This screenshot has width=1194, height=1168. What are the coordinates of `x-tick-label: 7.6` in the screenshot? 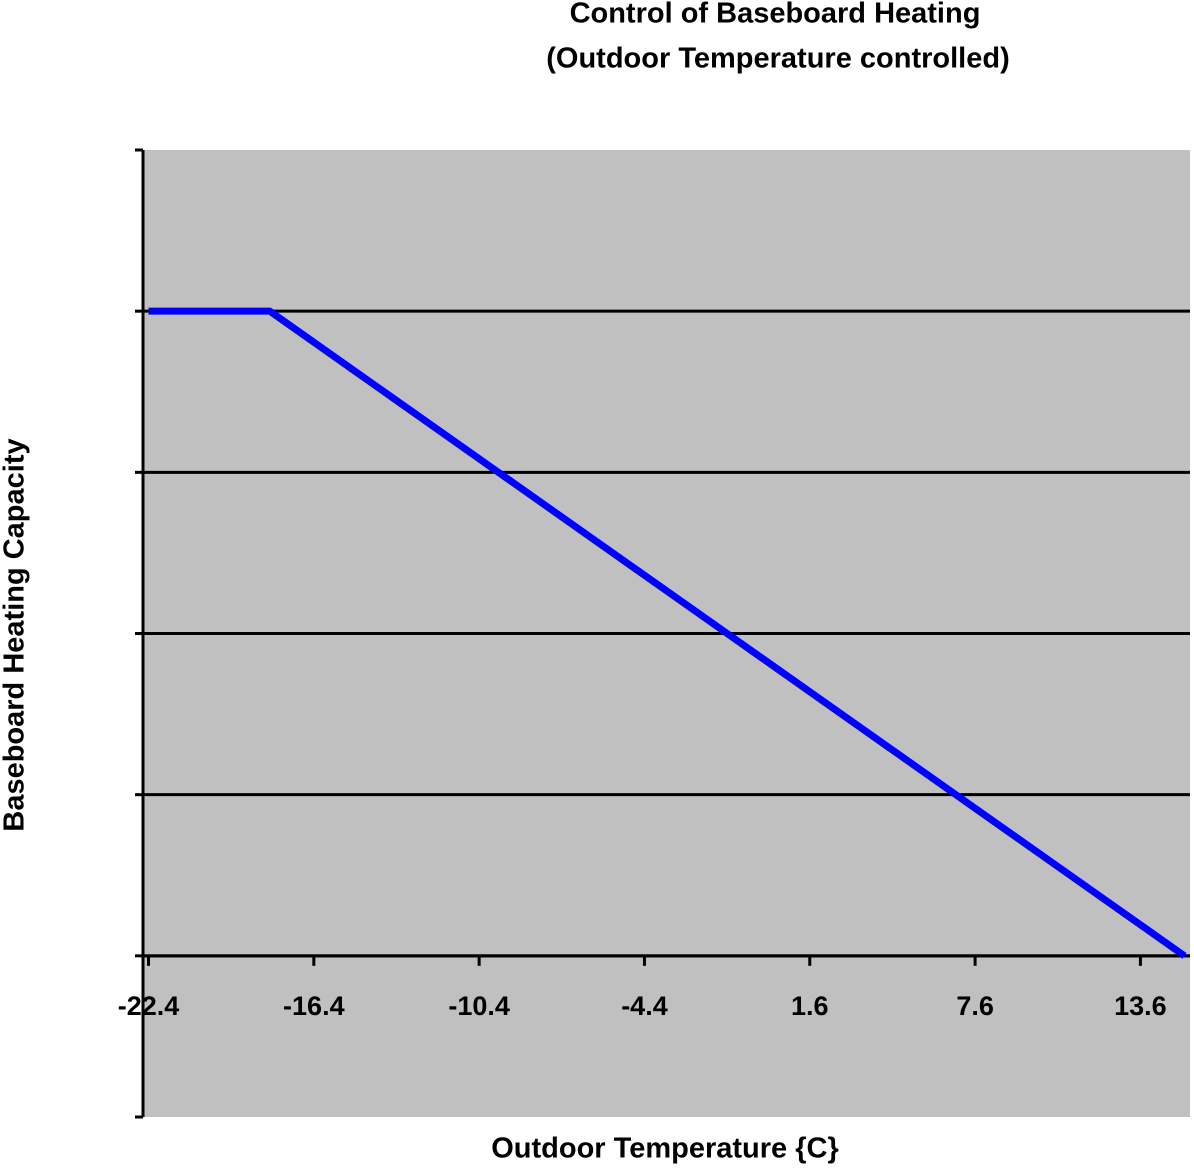 It's located at (975, 1006).